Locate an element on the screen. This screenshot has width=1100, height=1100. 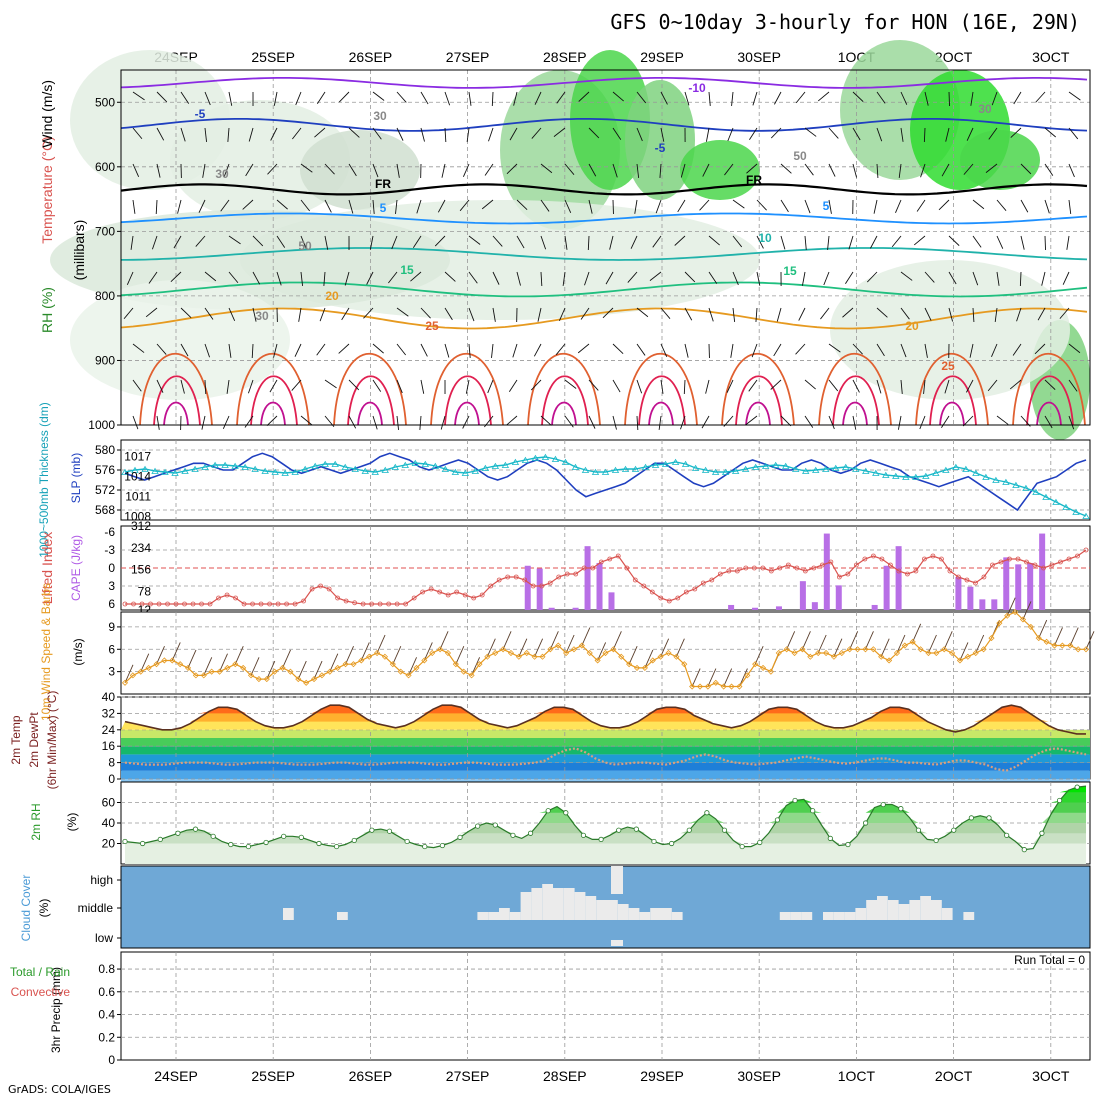
dewpt-label: 2m DewPt is located at coordinates (34, 740).